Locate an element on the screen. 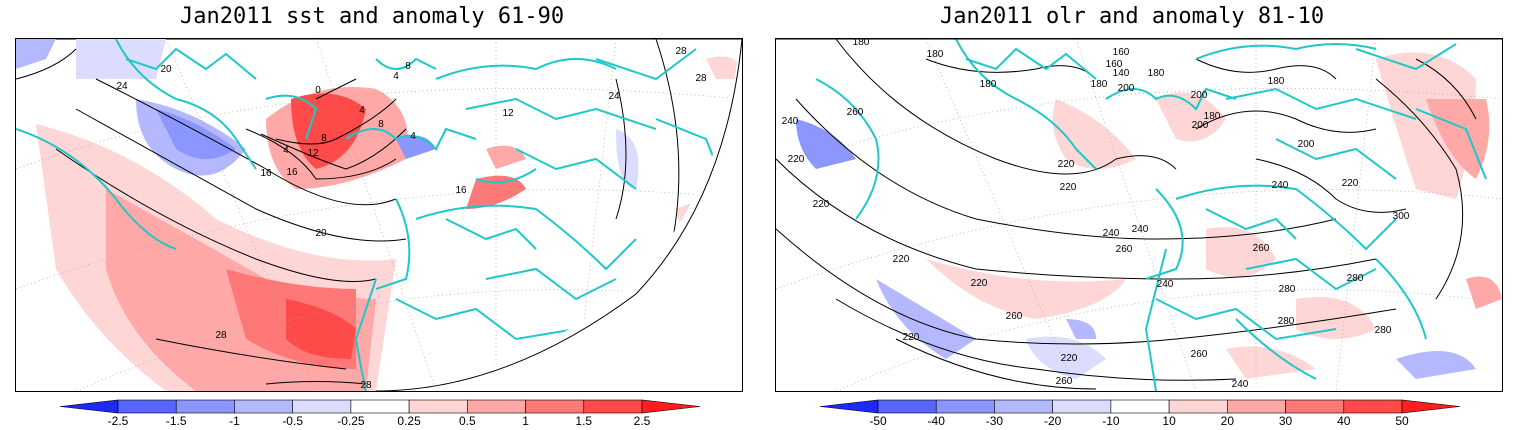  colorbar-tick-label: -2.5 is located at coordinates (118, 421).